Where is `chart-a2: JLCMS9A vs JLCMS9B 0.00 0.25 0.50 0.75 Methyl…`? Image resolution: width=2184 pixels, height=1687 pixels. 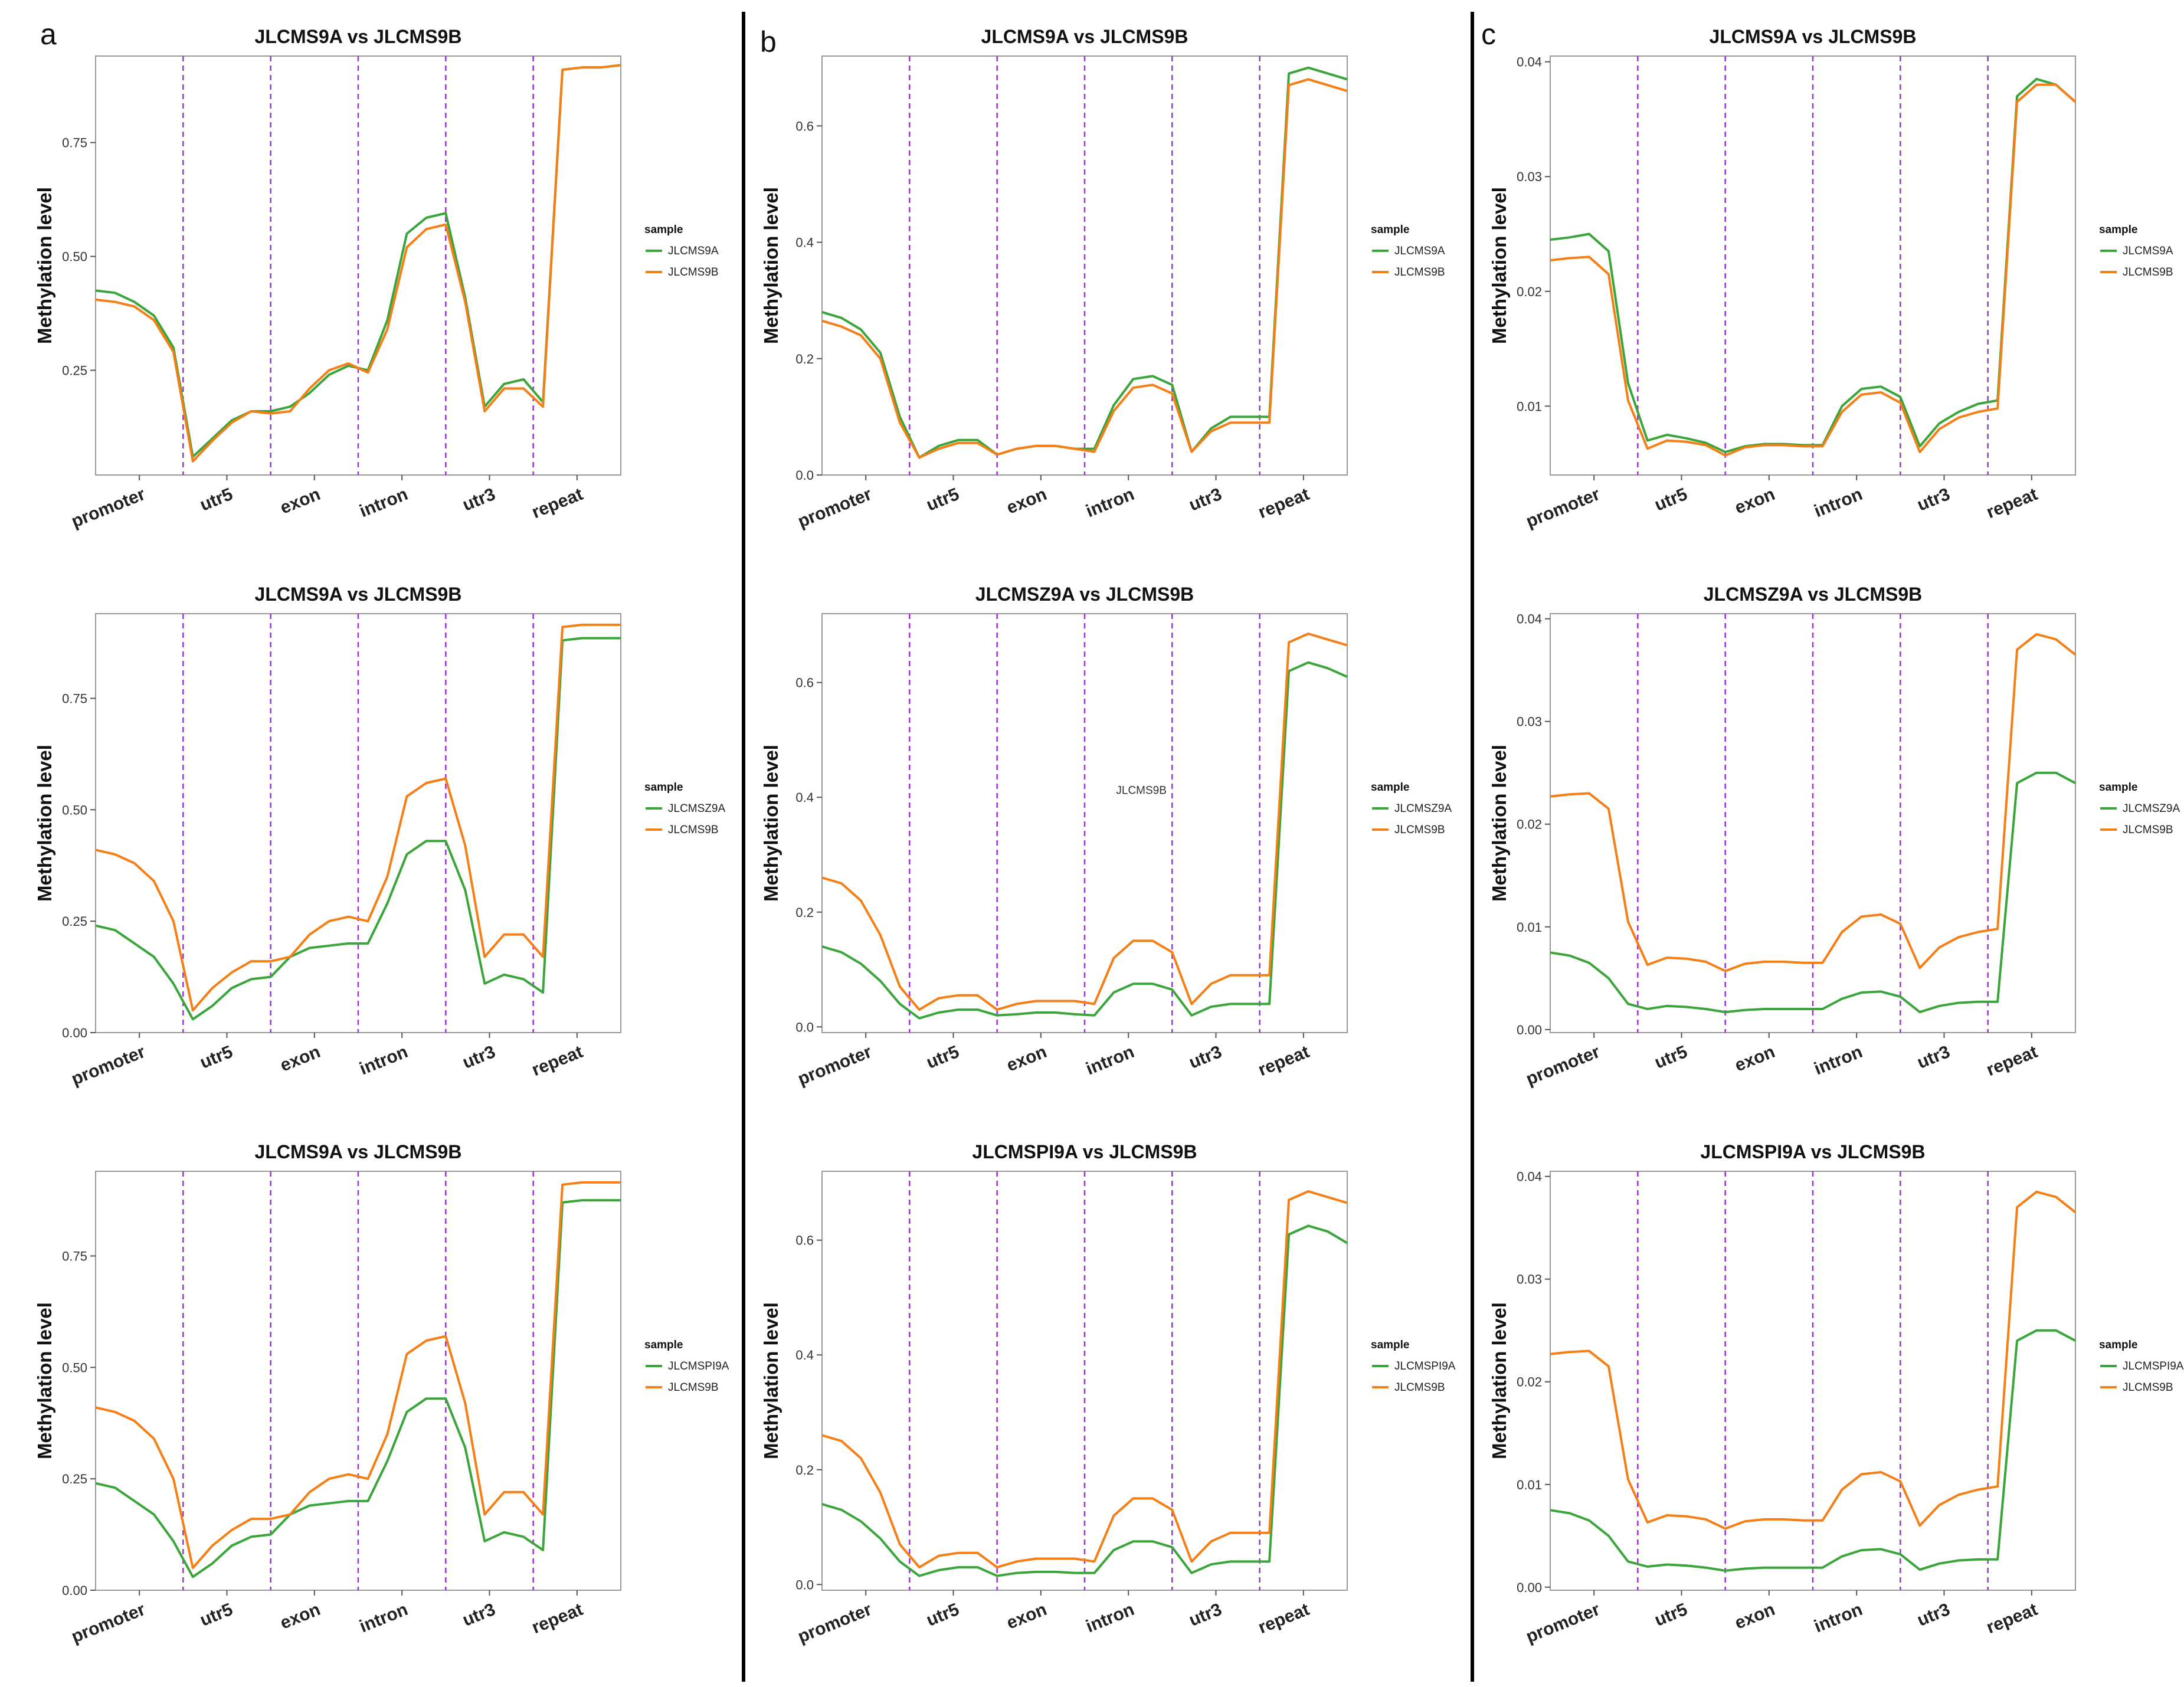 chart-a2: JLCMS9A vs JLCMS9B 0.00 0.25 0.50 0.75 Methyl… is located at coordinates (379, 836).